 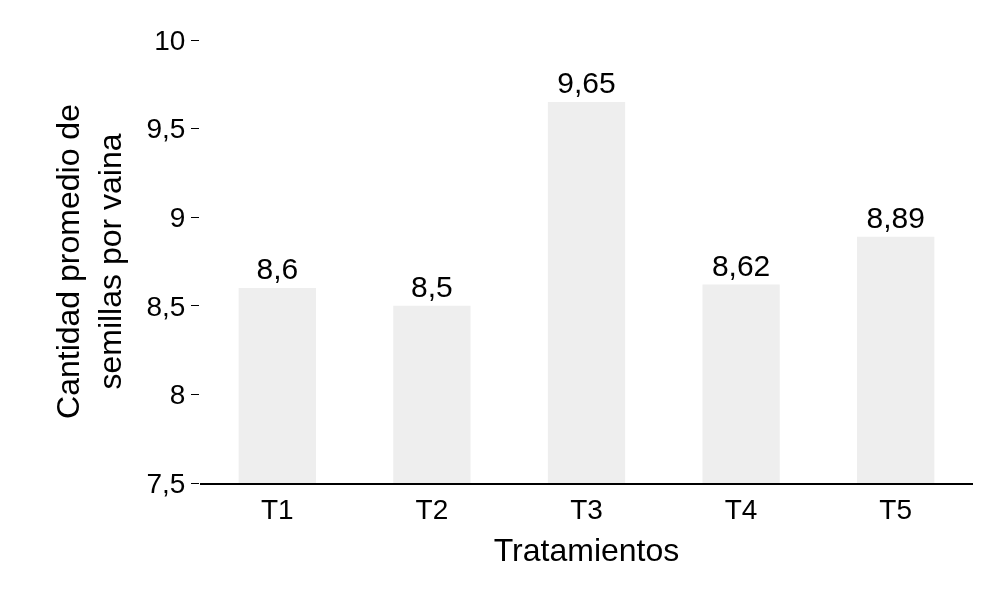 What do you see at coordinates (586, 550) in the screenshot?
I see `x-axis-title: Tratamientos` at bounding box center [586, 550].